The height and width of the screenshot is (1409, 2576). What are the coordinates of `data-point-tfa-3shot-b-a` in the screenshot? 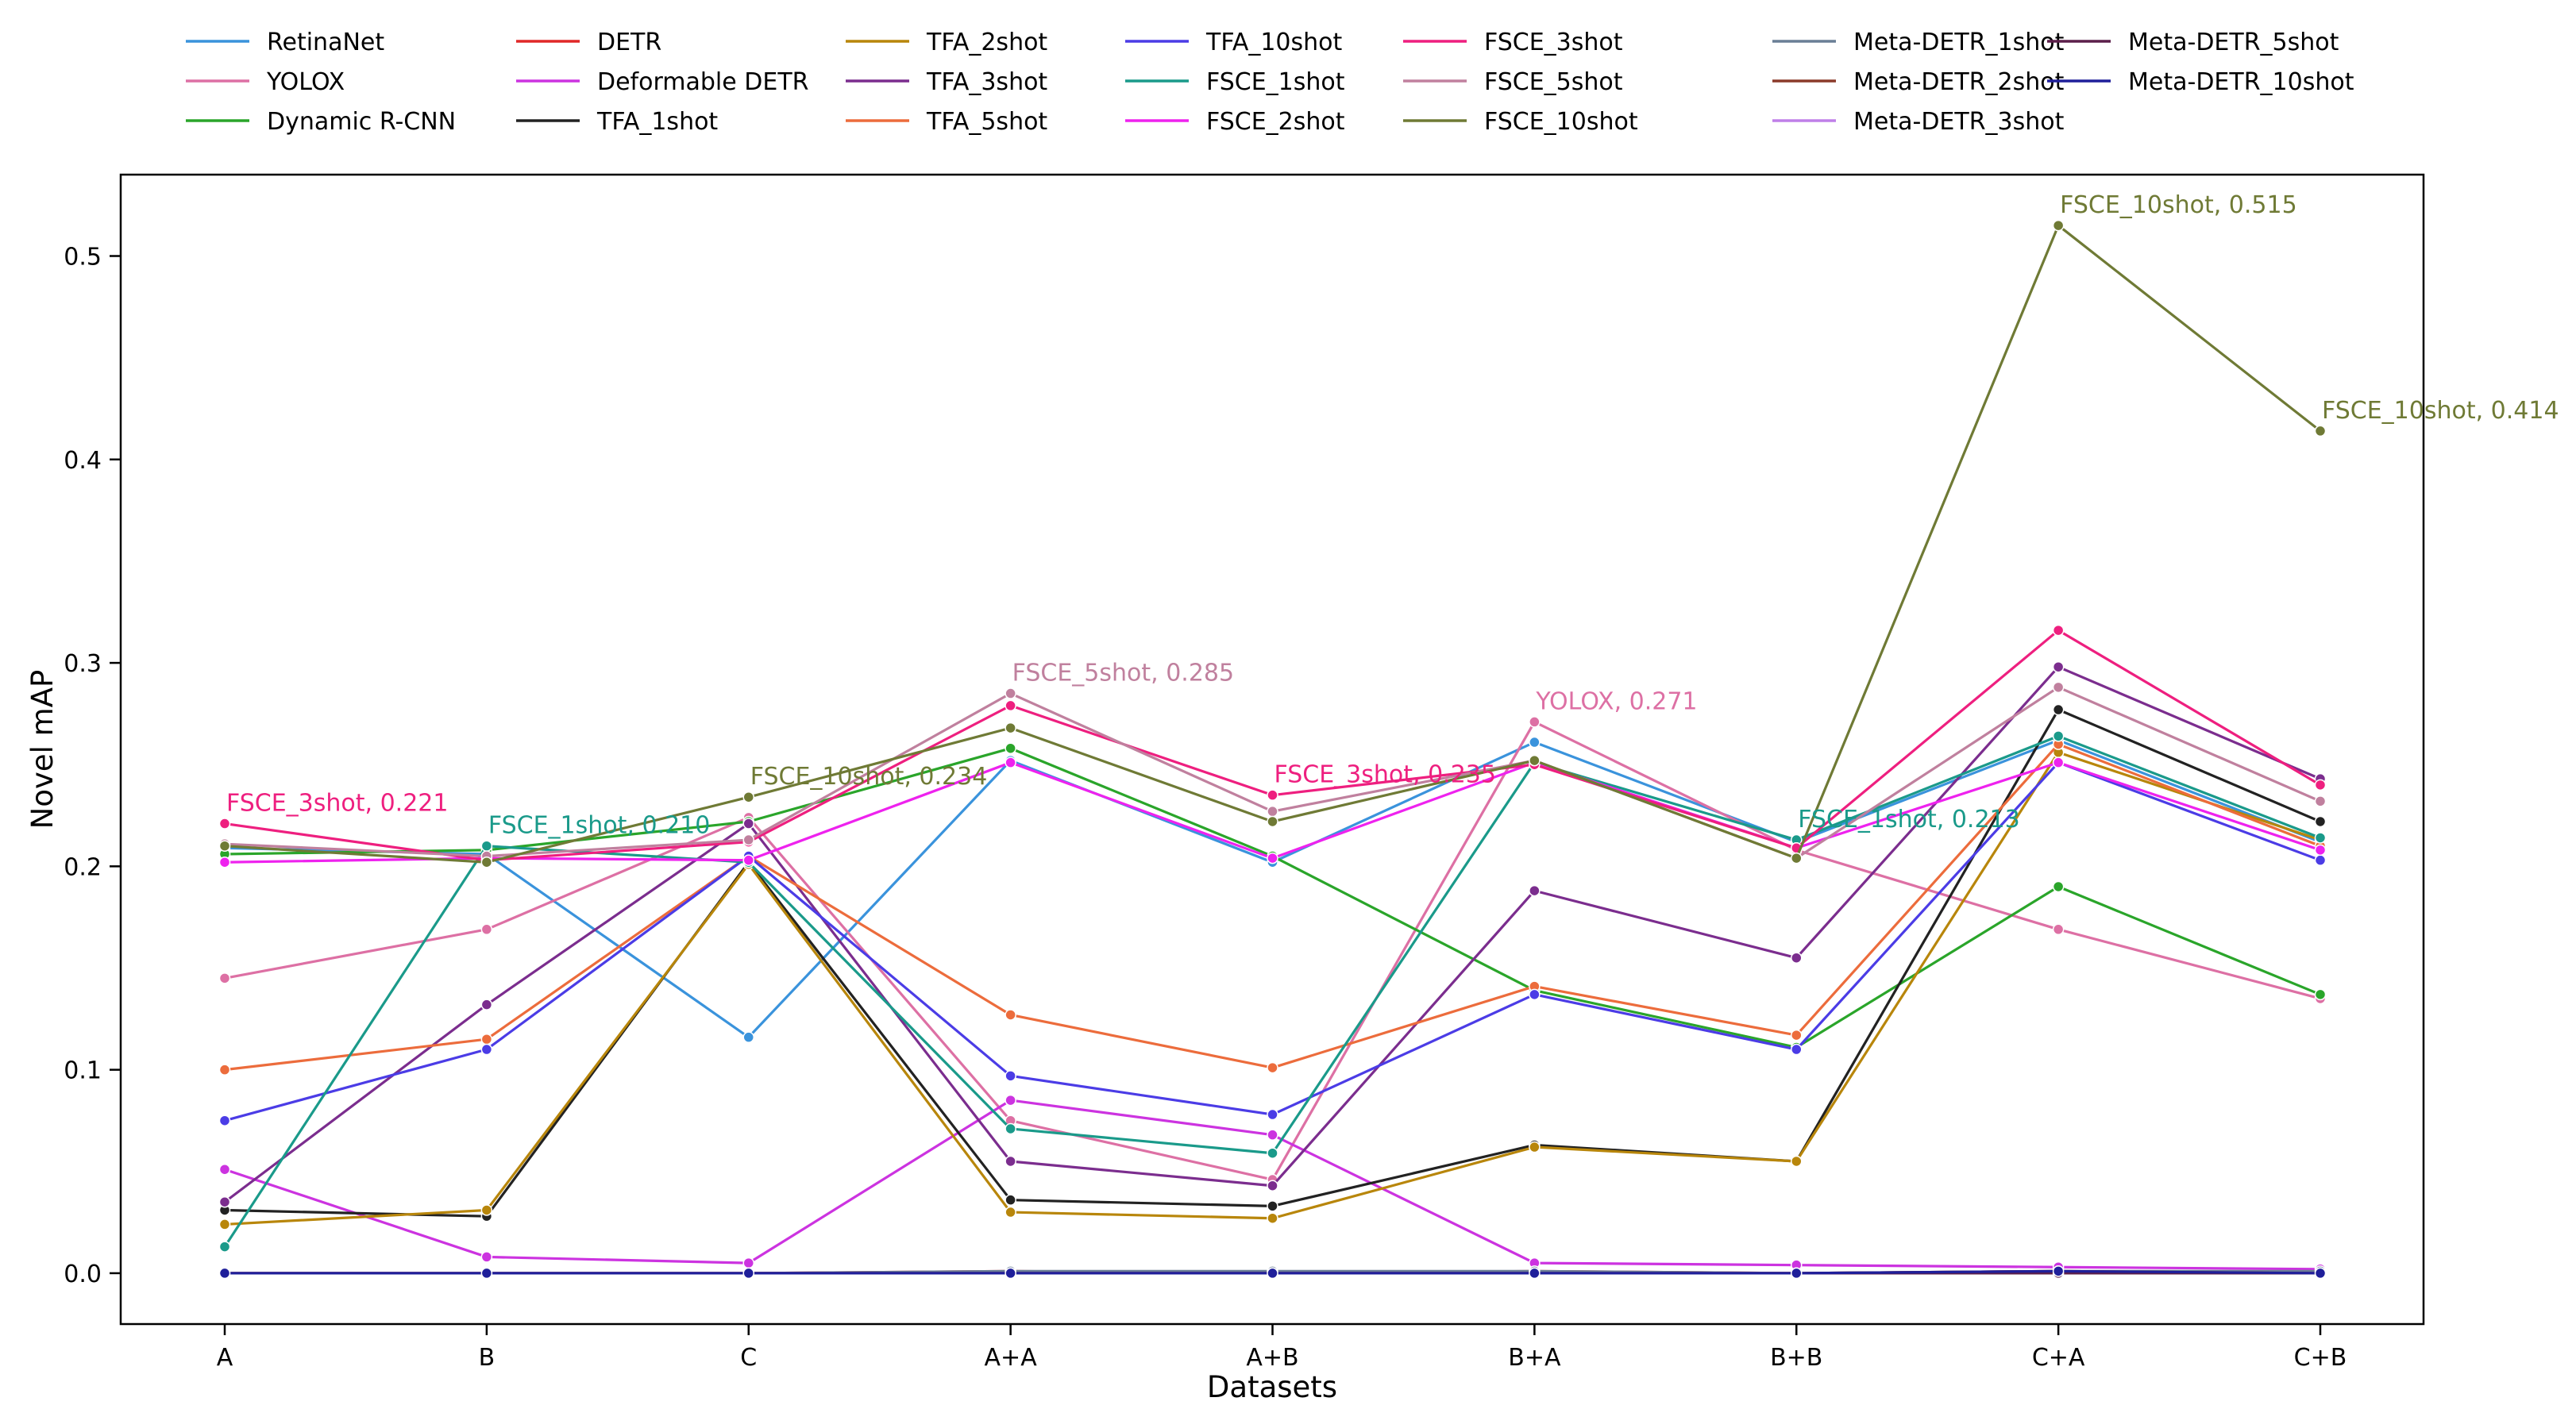 It's located at (1535, 890).